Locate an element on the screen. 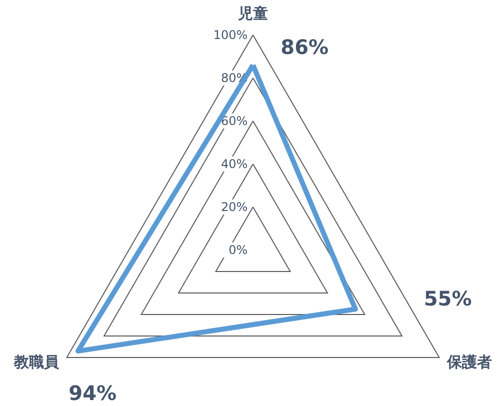 The height and width of the screenshot is (406, 503). spoke-label: 教職員 is located at coordinates (36, 361).